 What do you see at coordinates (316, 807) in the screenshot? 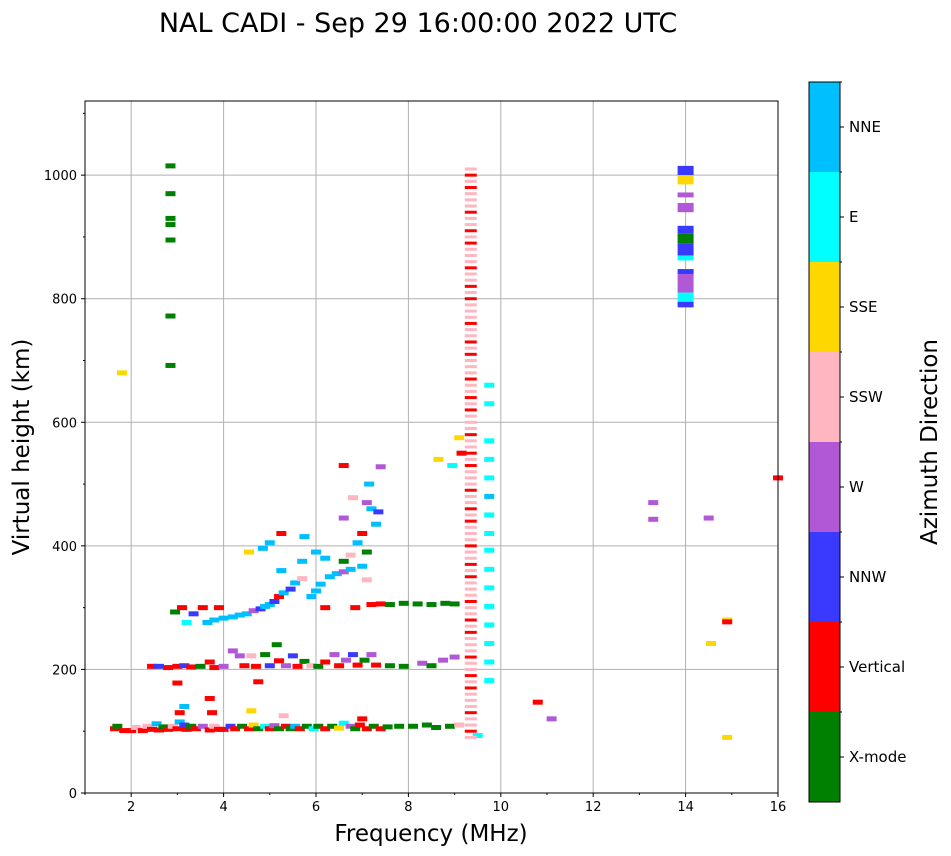
I see `x-tick-label: 6` at bounding box center [316, 807].